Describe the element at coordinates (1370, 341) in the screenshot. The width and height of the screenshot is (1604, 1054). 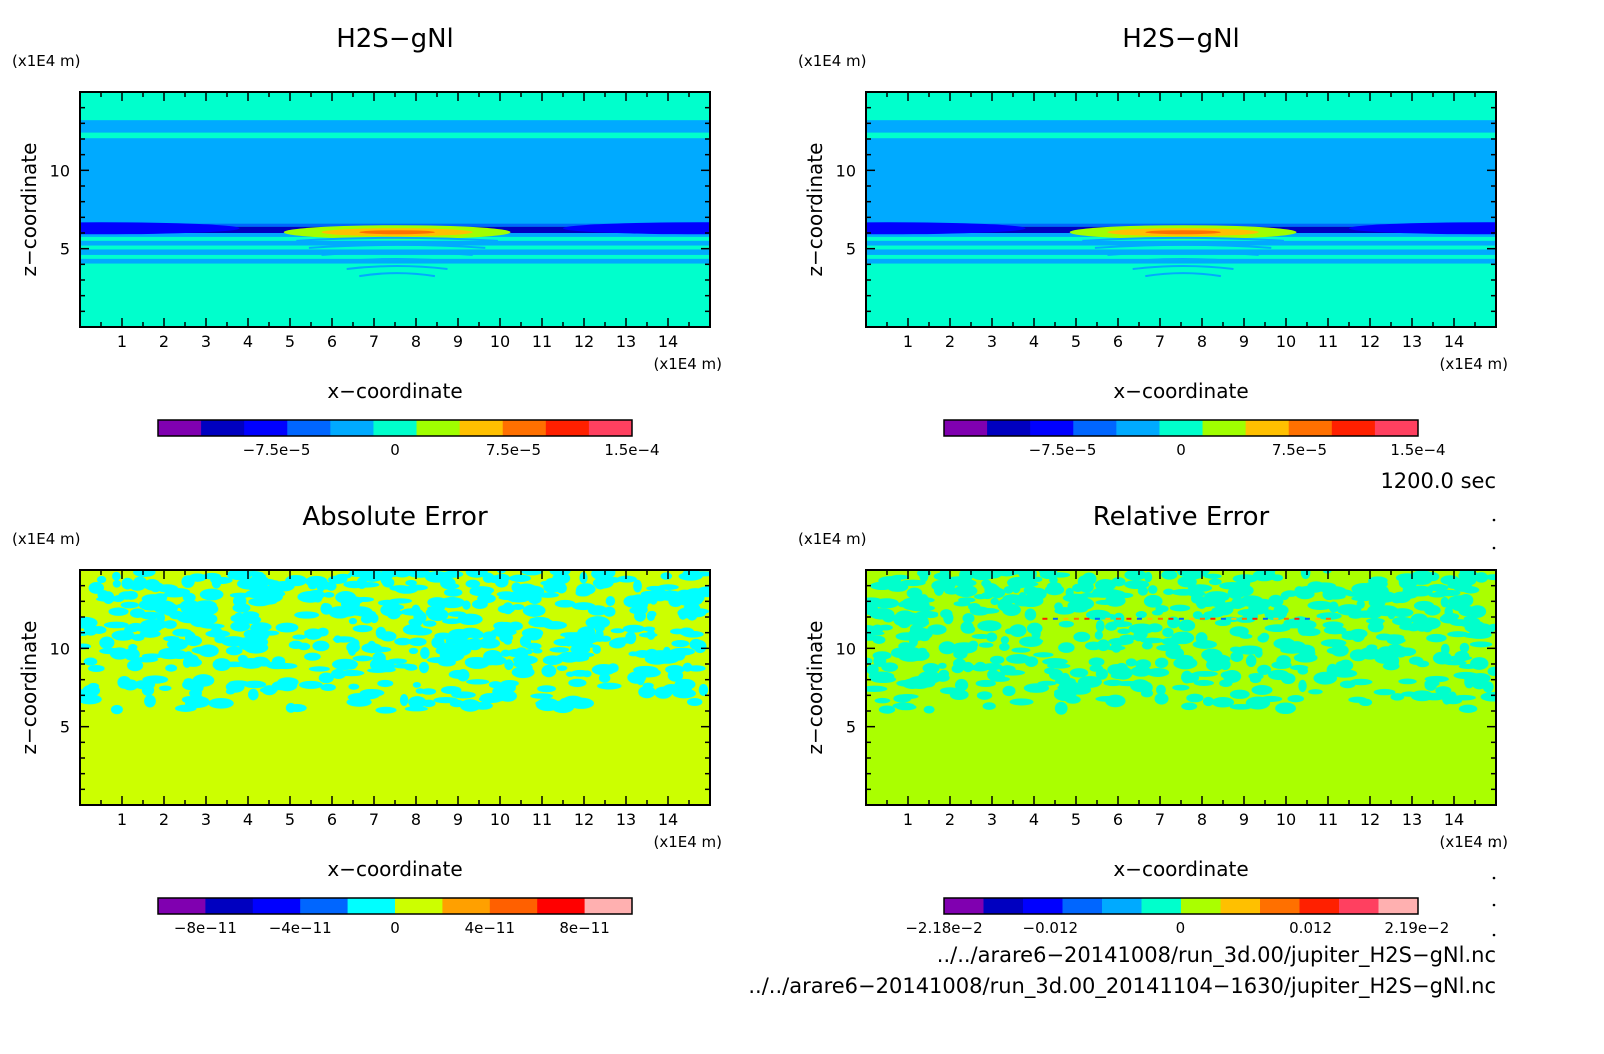
I see `x-tick-label: 12` at that location.